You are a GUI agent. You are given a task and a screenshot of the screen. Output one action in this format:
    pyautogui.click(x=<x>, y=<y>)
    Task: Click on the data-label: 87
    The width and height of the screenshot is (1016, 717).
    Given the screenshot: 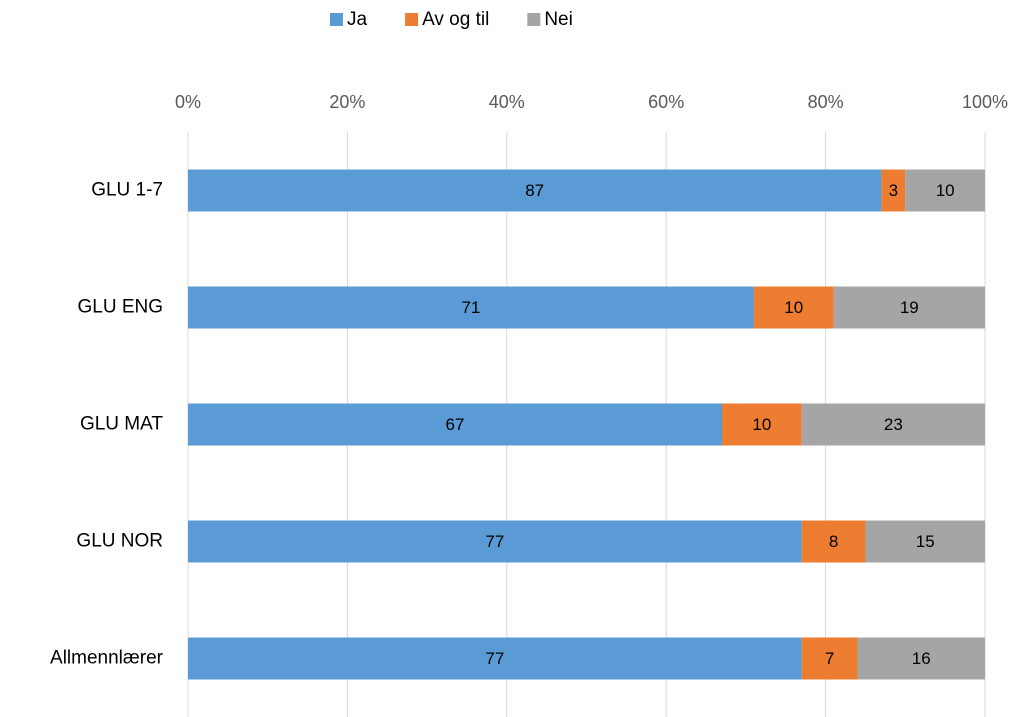 What is the action you would take?
    pyautogui.click(x=534, y=190)
    